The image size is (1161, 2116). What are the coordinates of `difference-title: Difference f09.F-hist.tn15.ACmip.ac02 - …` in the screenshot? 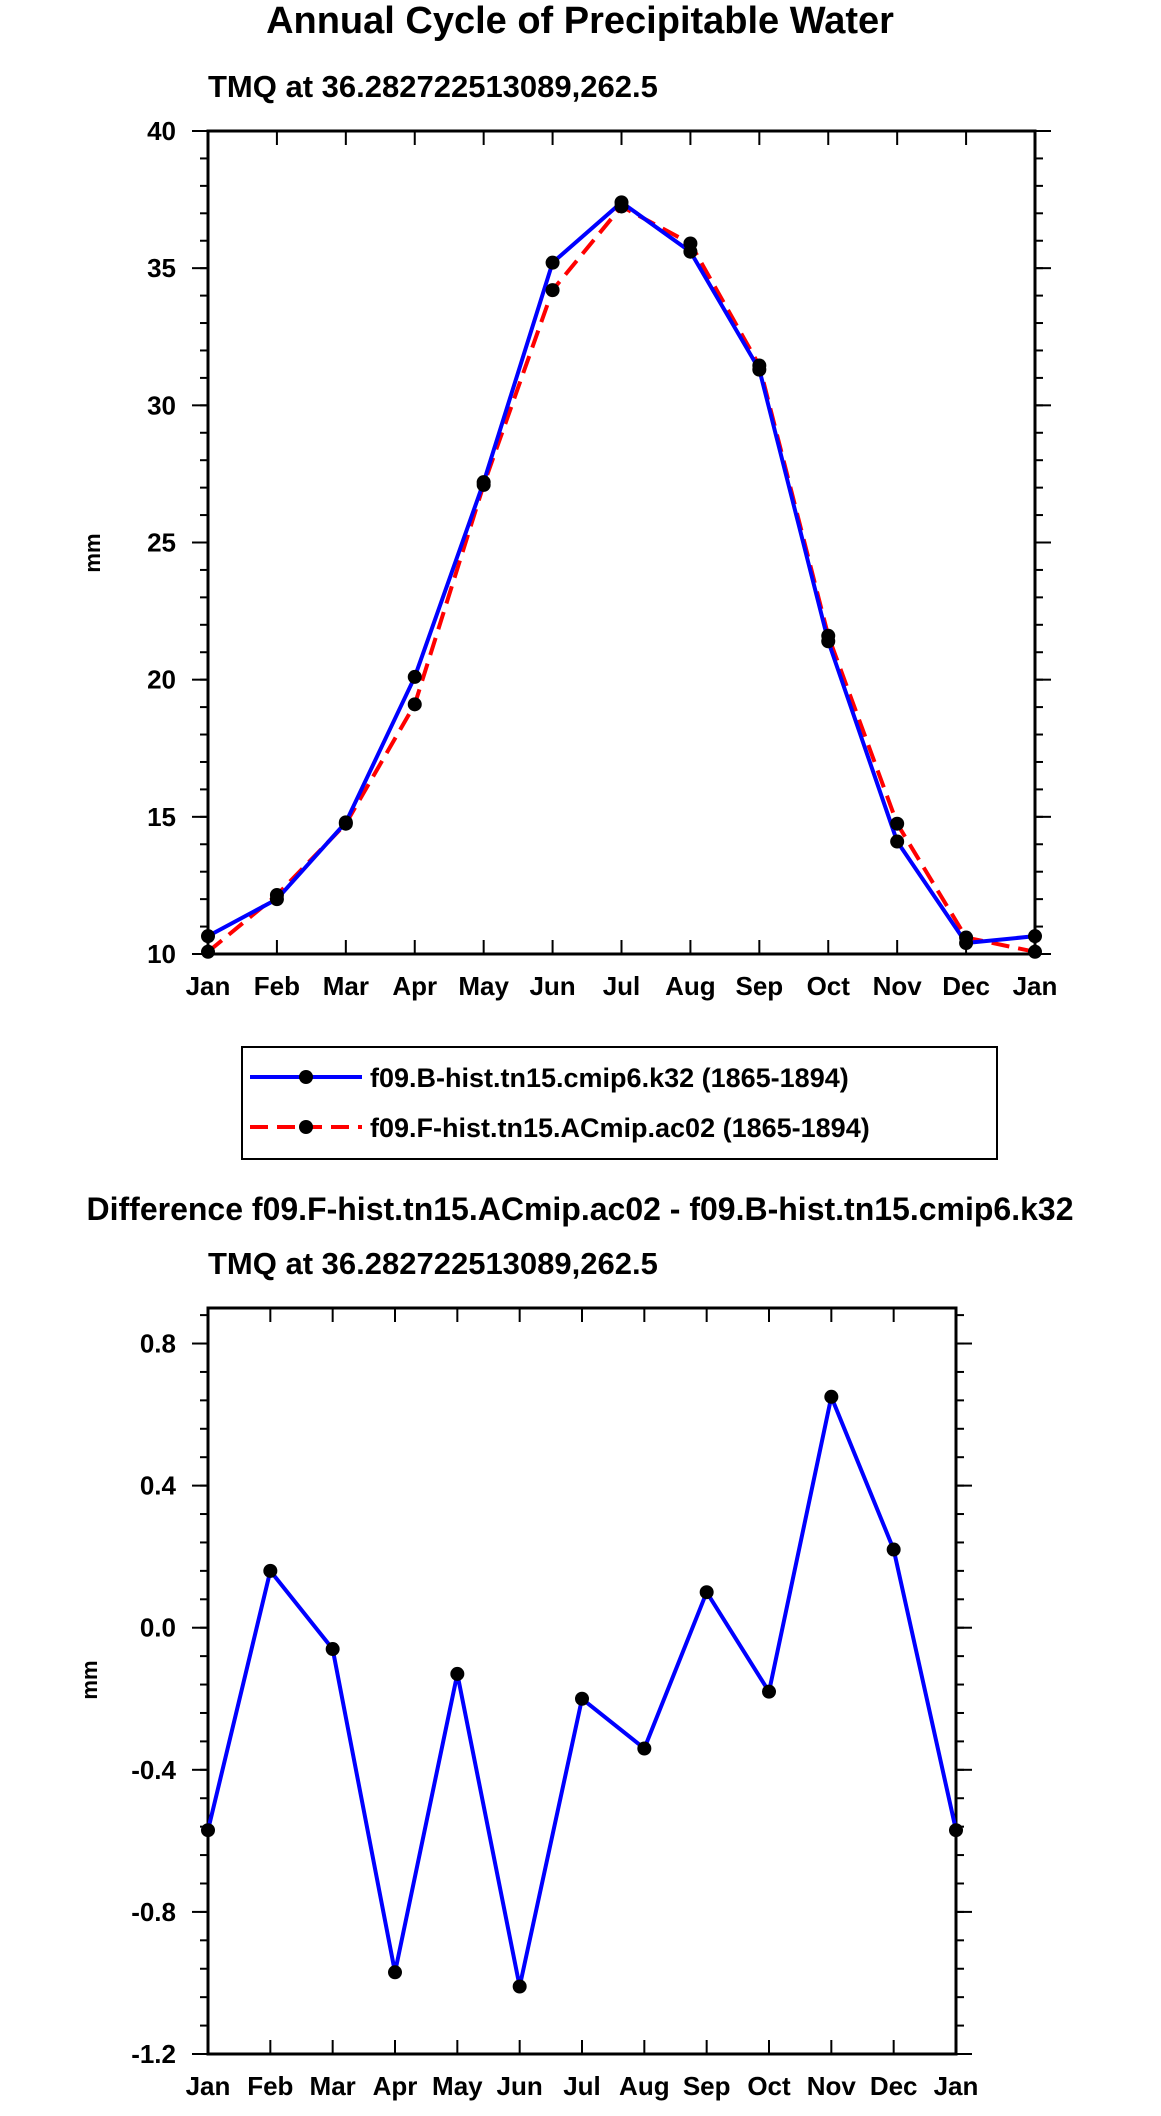 It's located at (580, 1209).